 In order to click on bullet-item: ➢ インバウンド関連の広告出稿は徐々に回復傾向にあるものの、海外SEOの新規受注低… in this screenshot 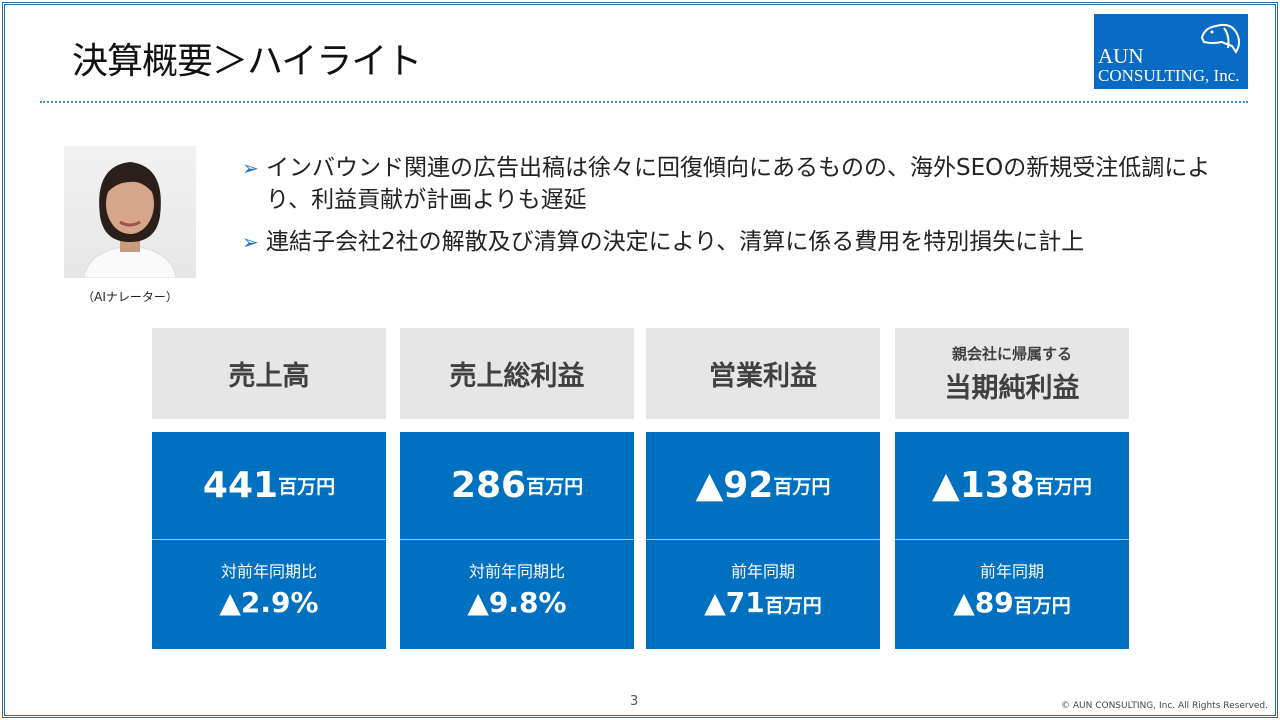, I will do `click(732, 184)`.